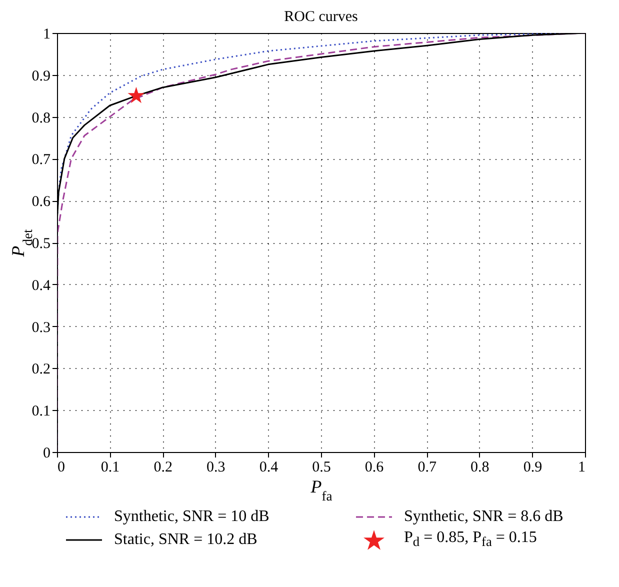 The width and height of the screenshot is (619, 587). I want to click on y-tick-label: 0.8, so click(41, 118).